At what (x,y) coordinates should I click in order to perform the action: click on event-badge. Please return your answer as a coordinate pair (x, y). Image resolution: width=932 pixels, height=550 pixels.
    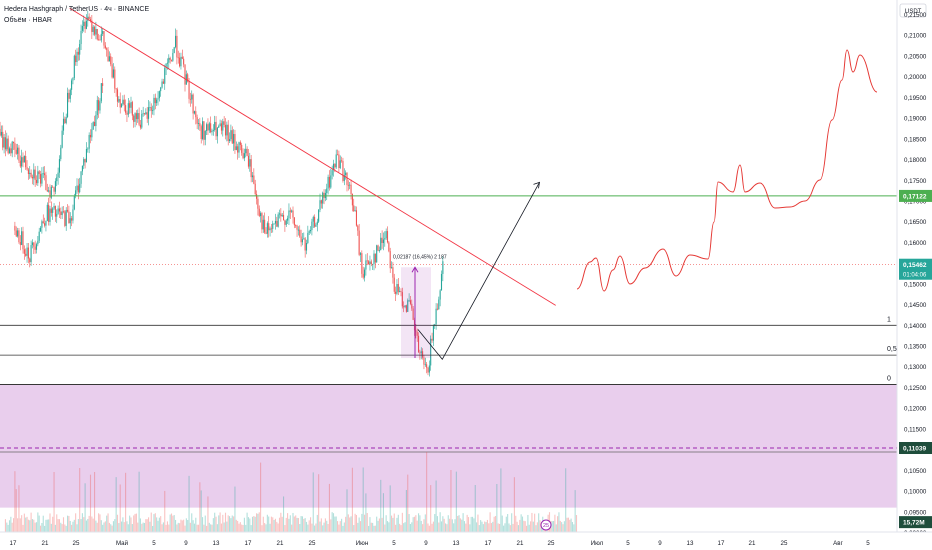
    Looking at the image, I should click on (546, 525).